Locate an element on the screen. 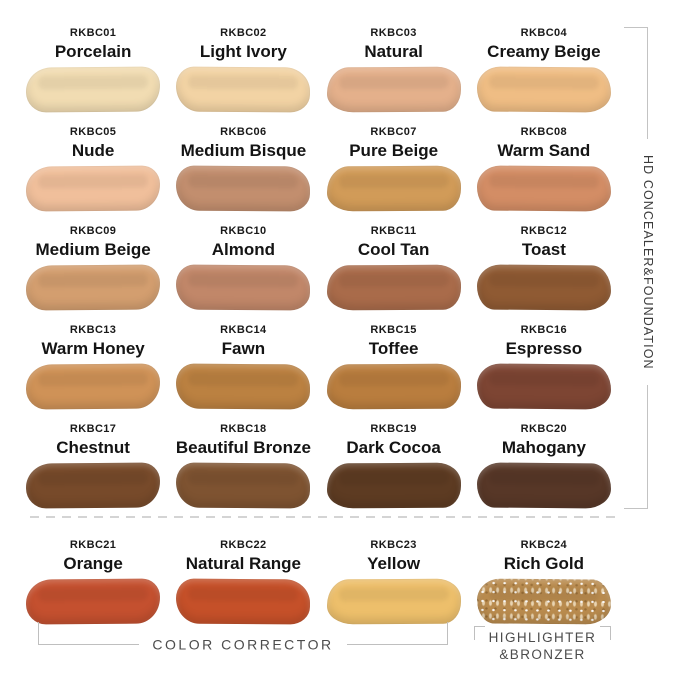  shade-name: Medium Beige is located at coordinates (93, 249).